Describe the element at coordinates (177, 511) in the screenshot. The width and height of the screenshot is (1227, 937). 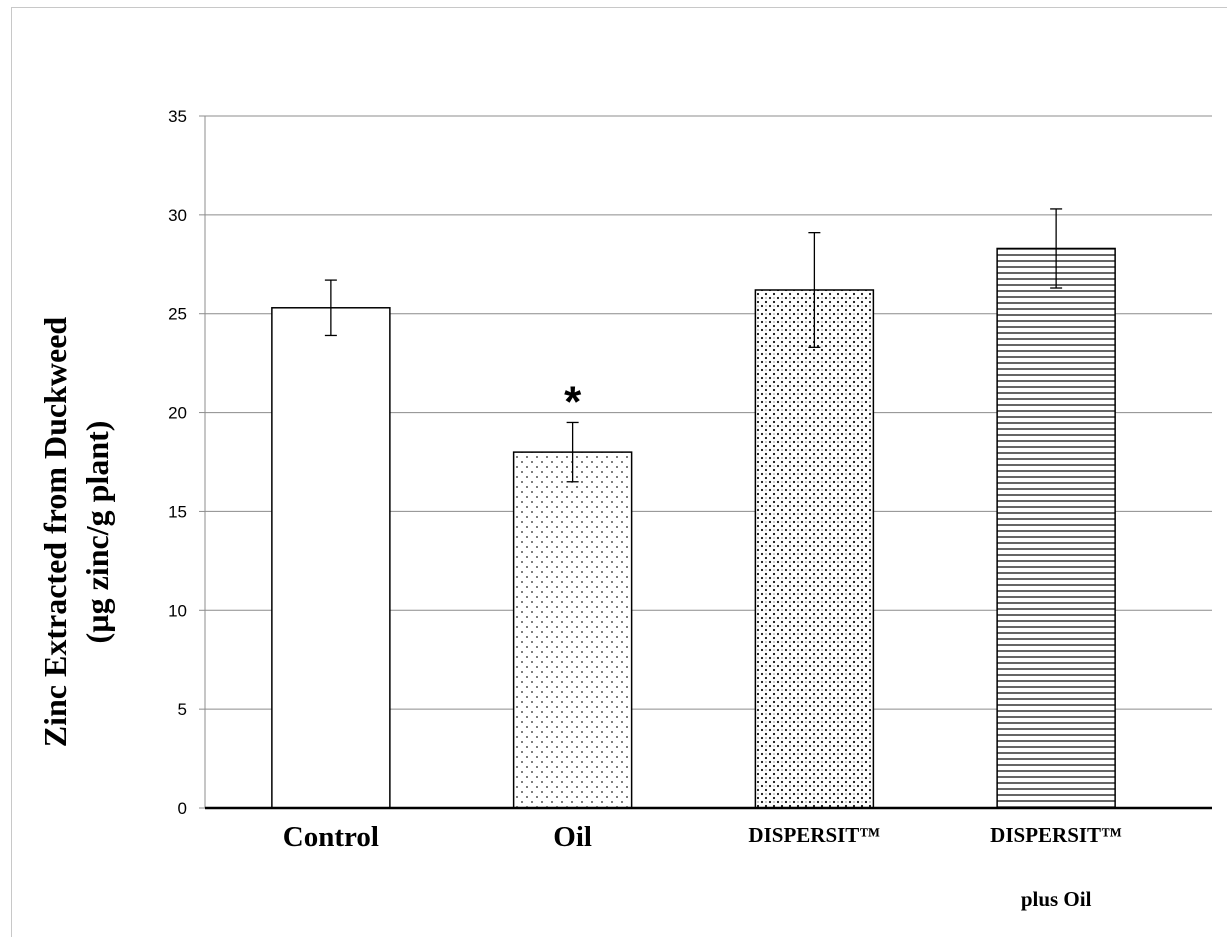
I see `y-tick-label: 15` at that location.